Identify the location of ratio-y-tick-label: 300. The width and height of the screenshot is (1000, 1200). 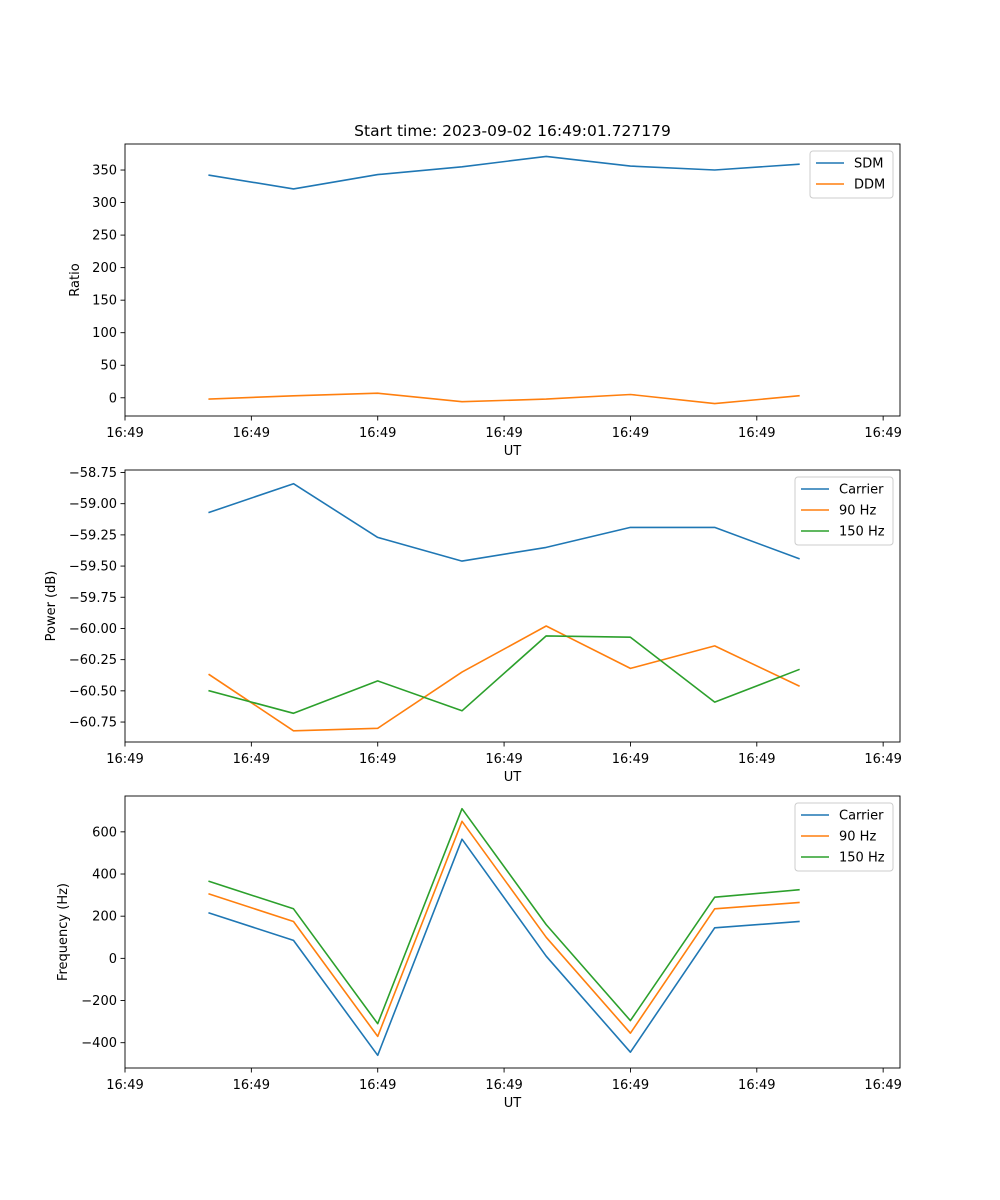
(104, 203).